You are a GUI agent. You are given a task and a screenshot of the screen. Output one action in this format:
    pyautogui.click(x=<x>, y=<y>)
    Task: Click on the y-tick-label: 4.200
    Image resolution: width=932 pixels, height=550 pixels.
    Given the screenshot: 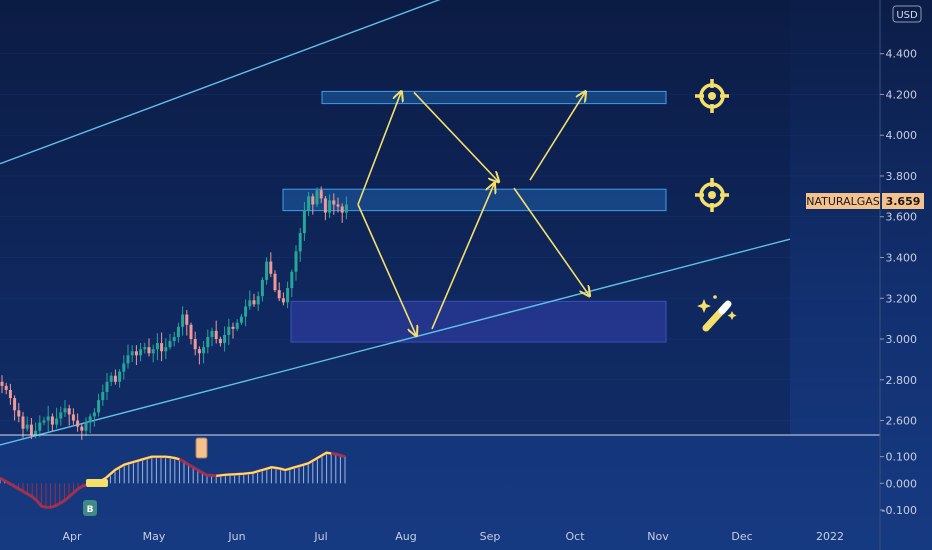 What is the action you would take?
    pyautogui.click(x=902, y=94)
    